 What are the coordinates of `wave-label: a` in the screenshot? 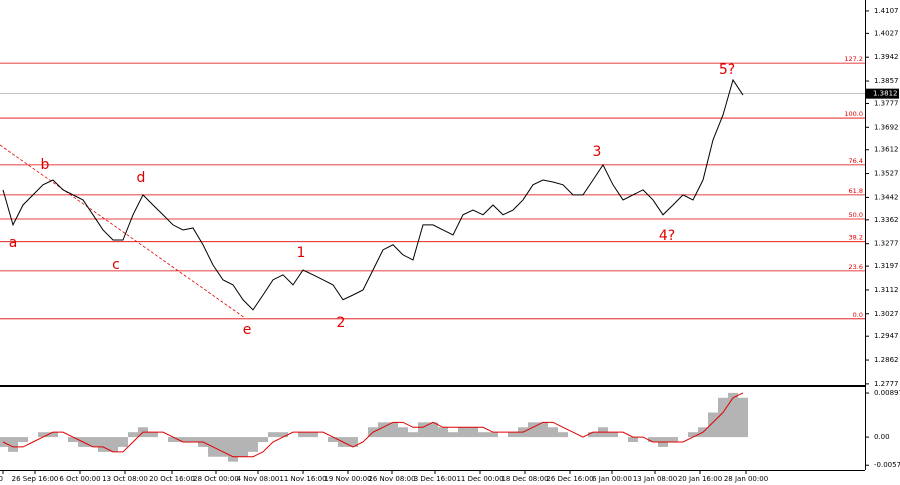 It's located at (13, 243).